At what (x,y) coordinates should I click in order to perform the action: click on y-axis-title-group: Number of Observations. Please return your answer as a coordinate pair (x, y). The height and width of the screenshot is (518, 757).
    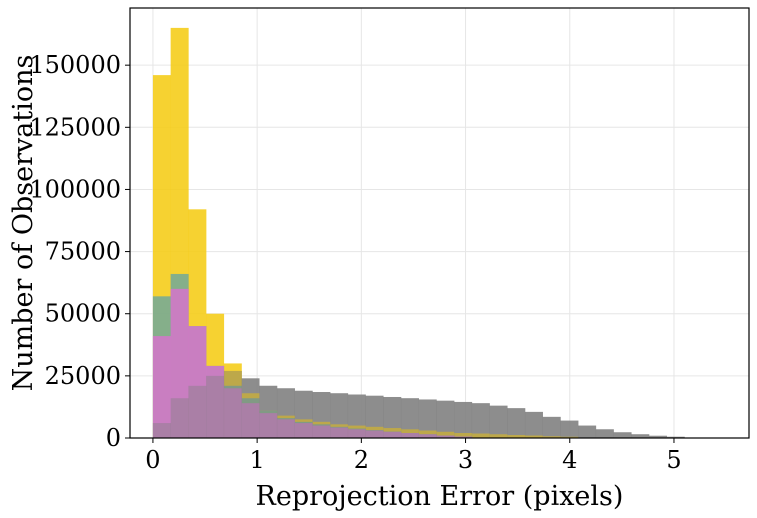
    Looking at the image, I should click on (23, 223).